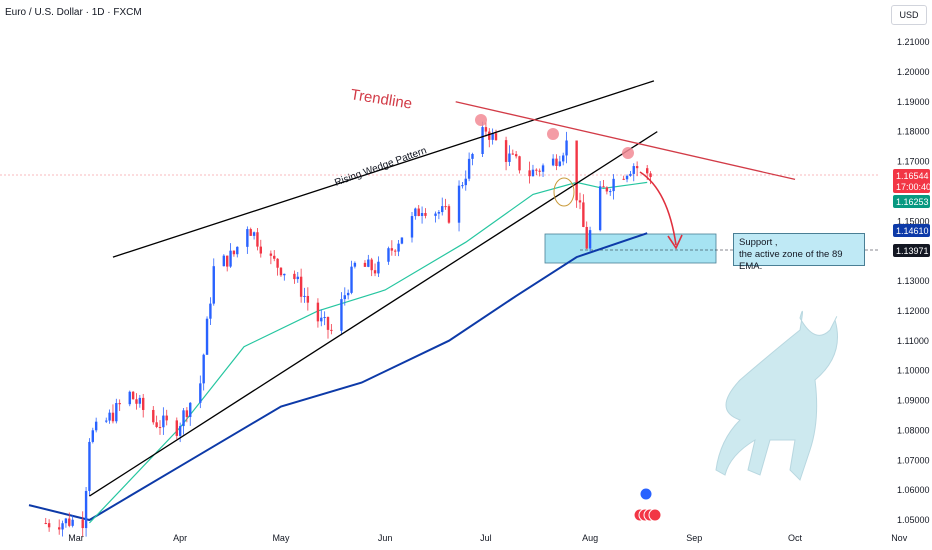 This screenshot has height=550, width=932. What do you see at coordinates (913, 341) in the screenshot?
I see `y-tick-label: 1.11000` at bounding box center [913, 341].